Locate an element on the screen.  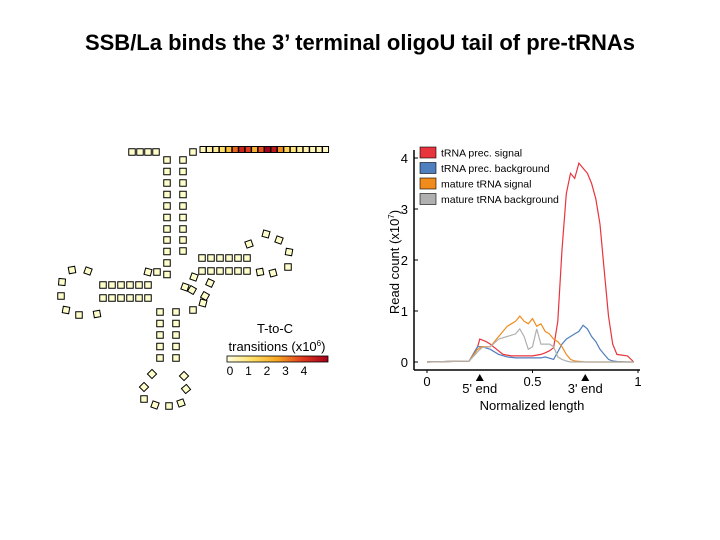
x-tick-label: 0 is located at coordinates (426, 381).